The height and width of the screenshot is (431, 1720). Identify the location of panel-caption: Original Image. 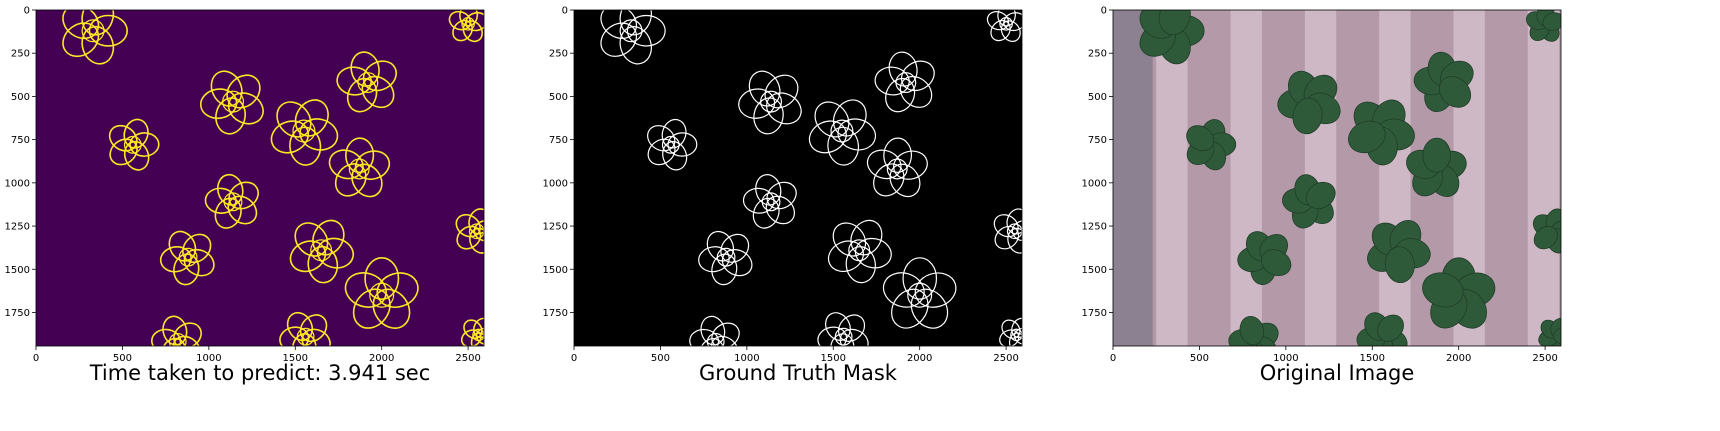
(1337, 373).